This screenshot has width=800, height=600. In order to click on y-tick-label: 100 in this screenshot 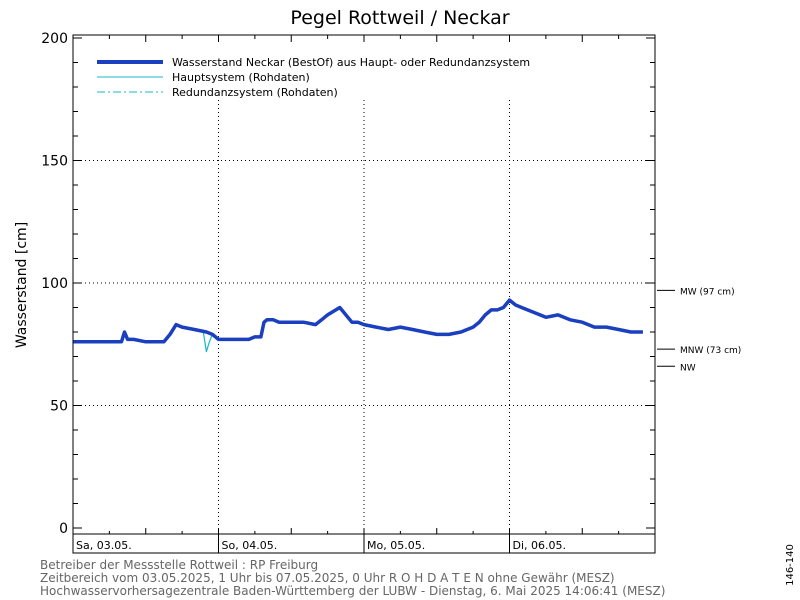, I will do `click(54, 284)`.